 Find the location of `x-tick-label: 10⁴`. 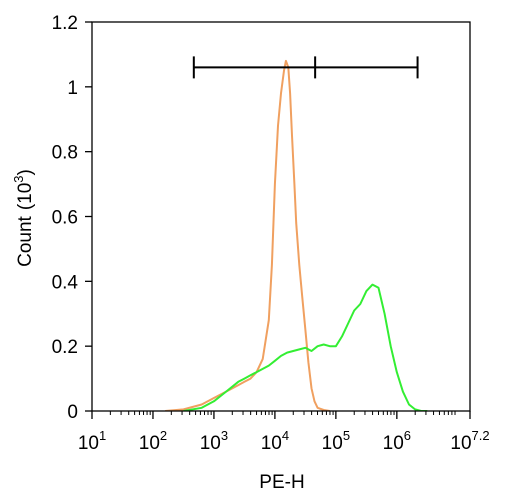

x-tick-label: 10⁴ is located at coordinates (275, 441).